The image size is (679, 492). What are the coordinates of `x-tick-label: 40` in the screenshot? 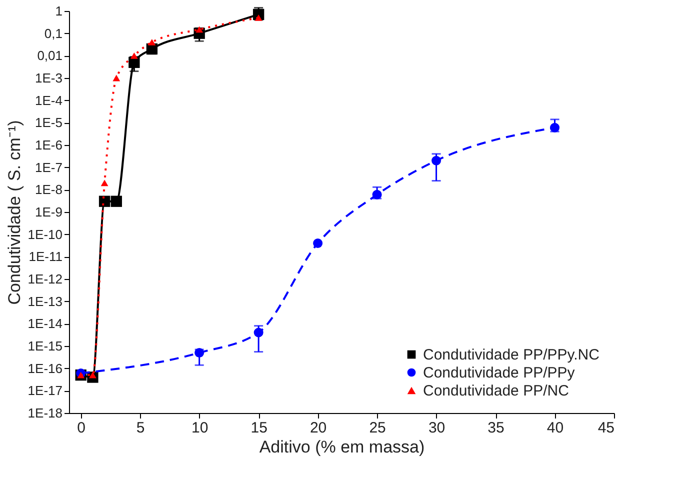 It's located at (555, 428).